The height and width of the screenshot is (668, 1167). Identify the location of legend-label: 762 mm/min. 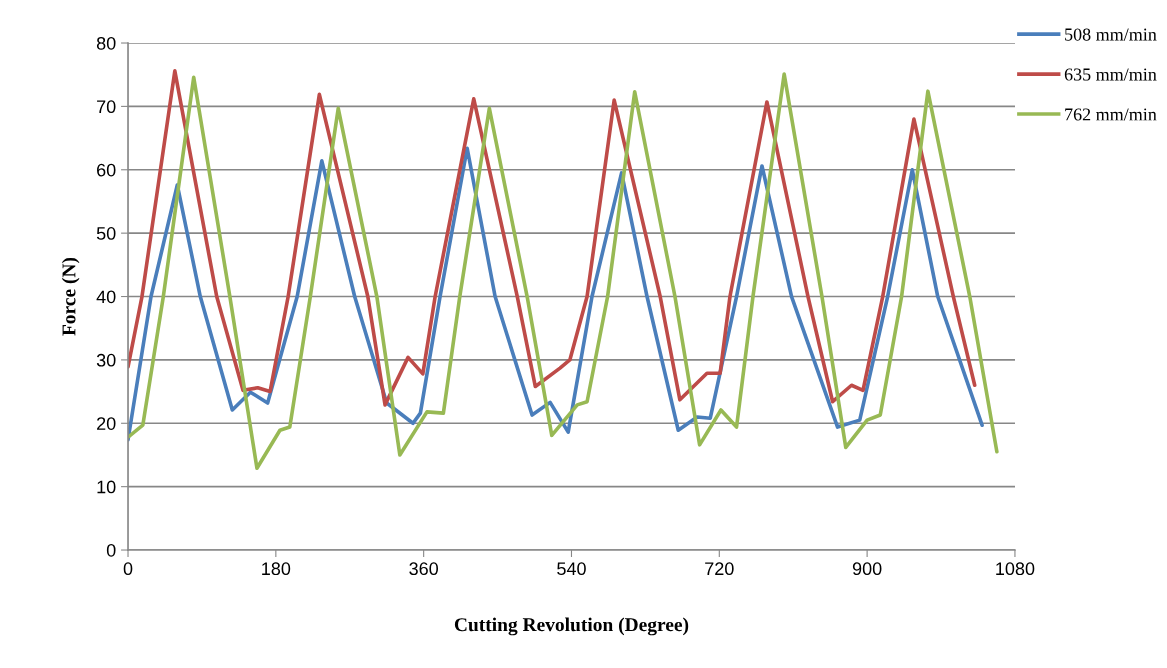
(1111, 114).